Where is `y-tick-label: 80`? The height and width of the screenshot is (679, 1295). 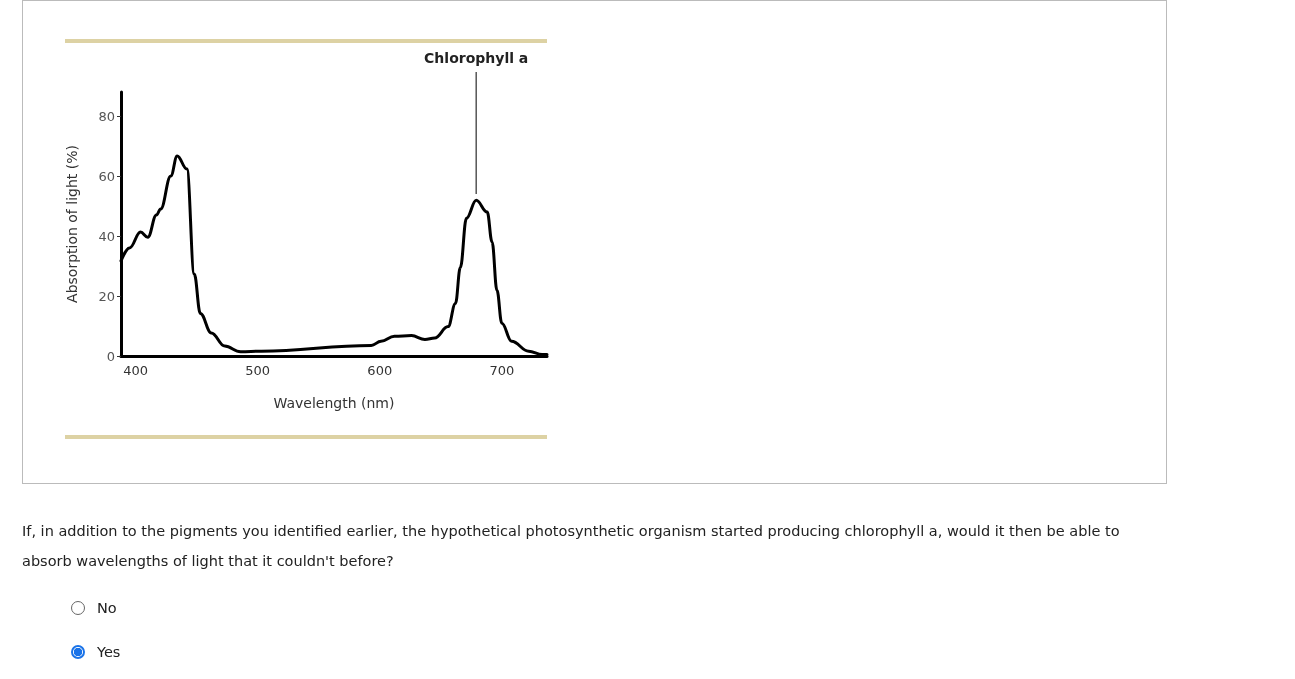
y-tick-label: 80 is located at coordinates (106, 116).